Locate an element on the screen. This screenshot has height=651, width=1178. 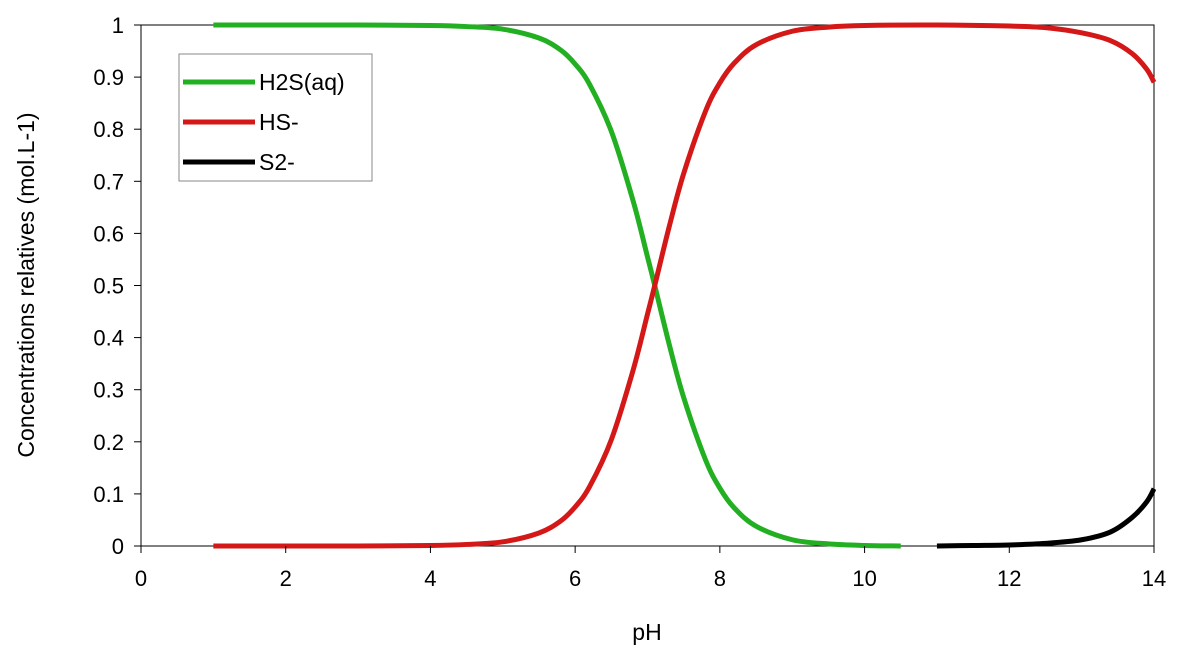
y-tick-label: 0.6 is located at coordinates (108, 233).